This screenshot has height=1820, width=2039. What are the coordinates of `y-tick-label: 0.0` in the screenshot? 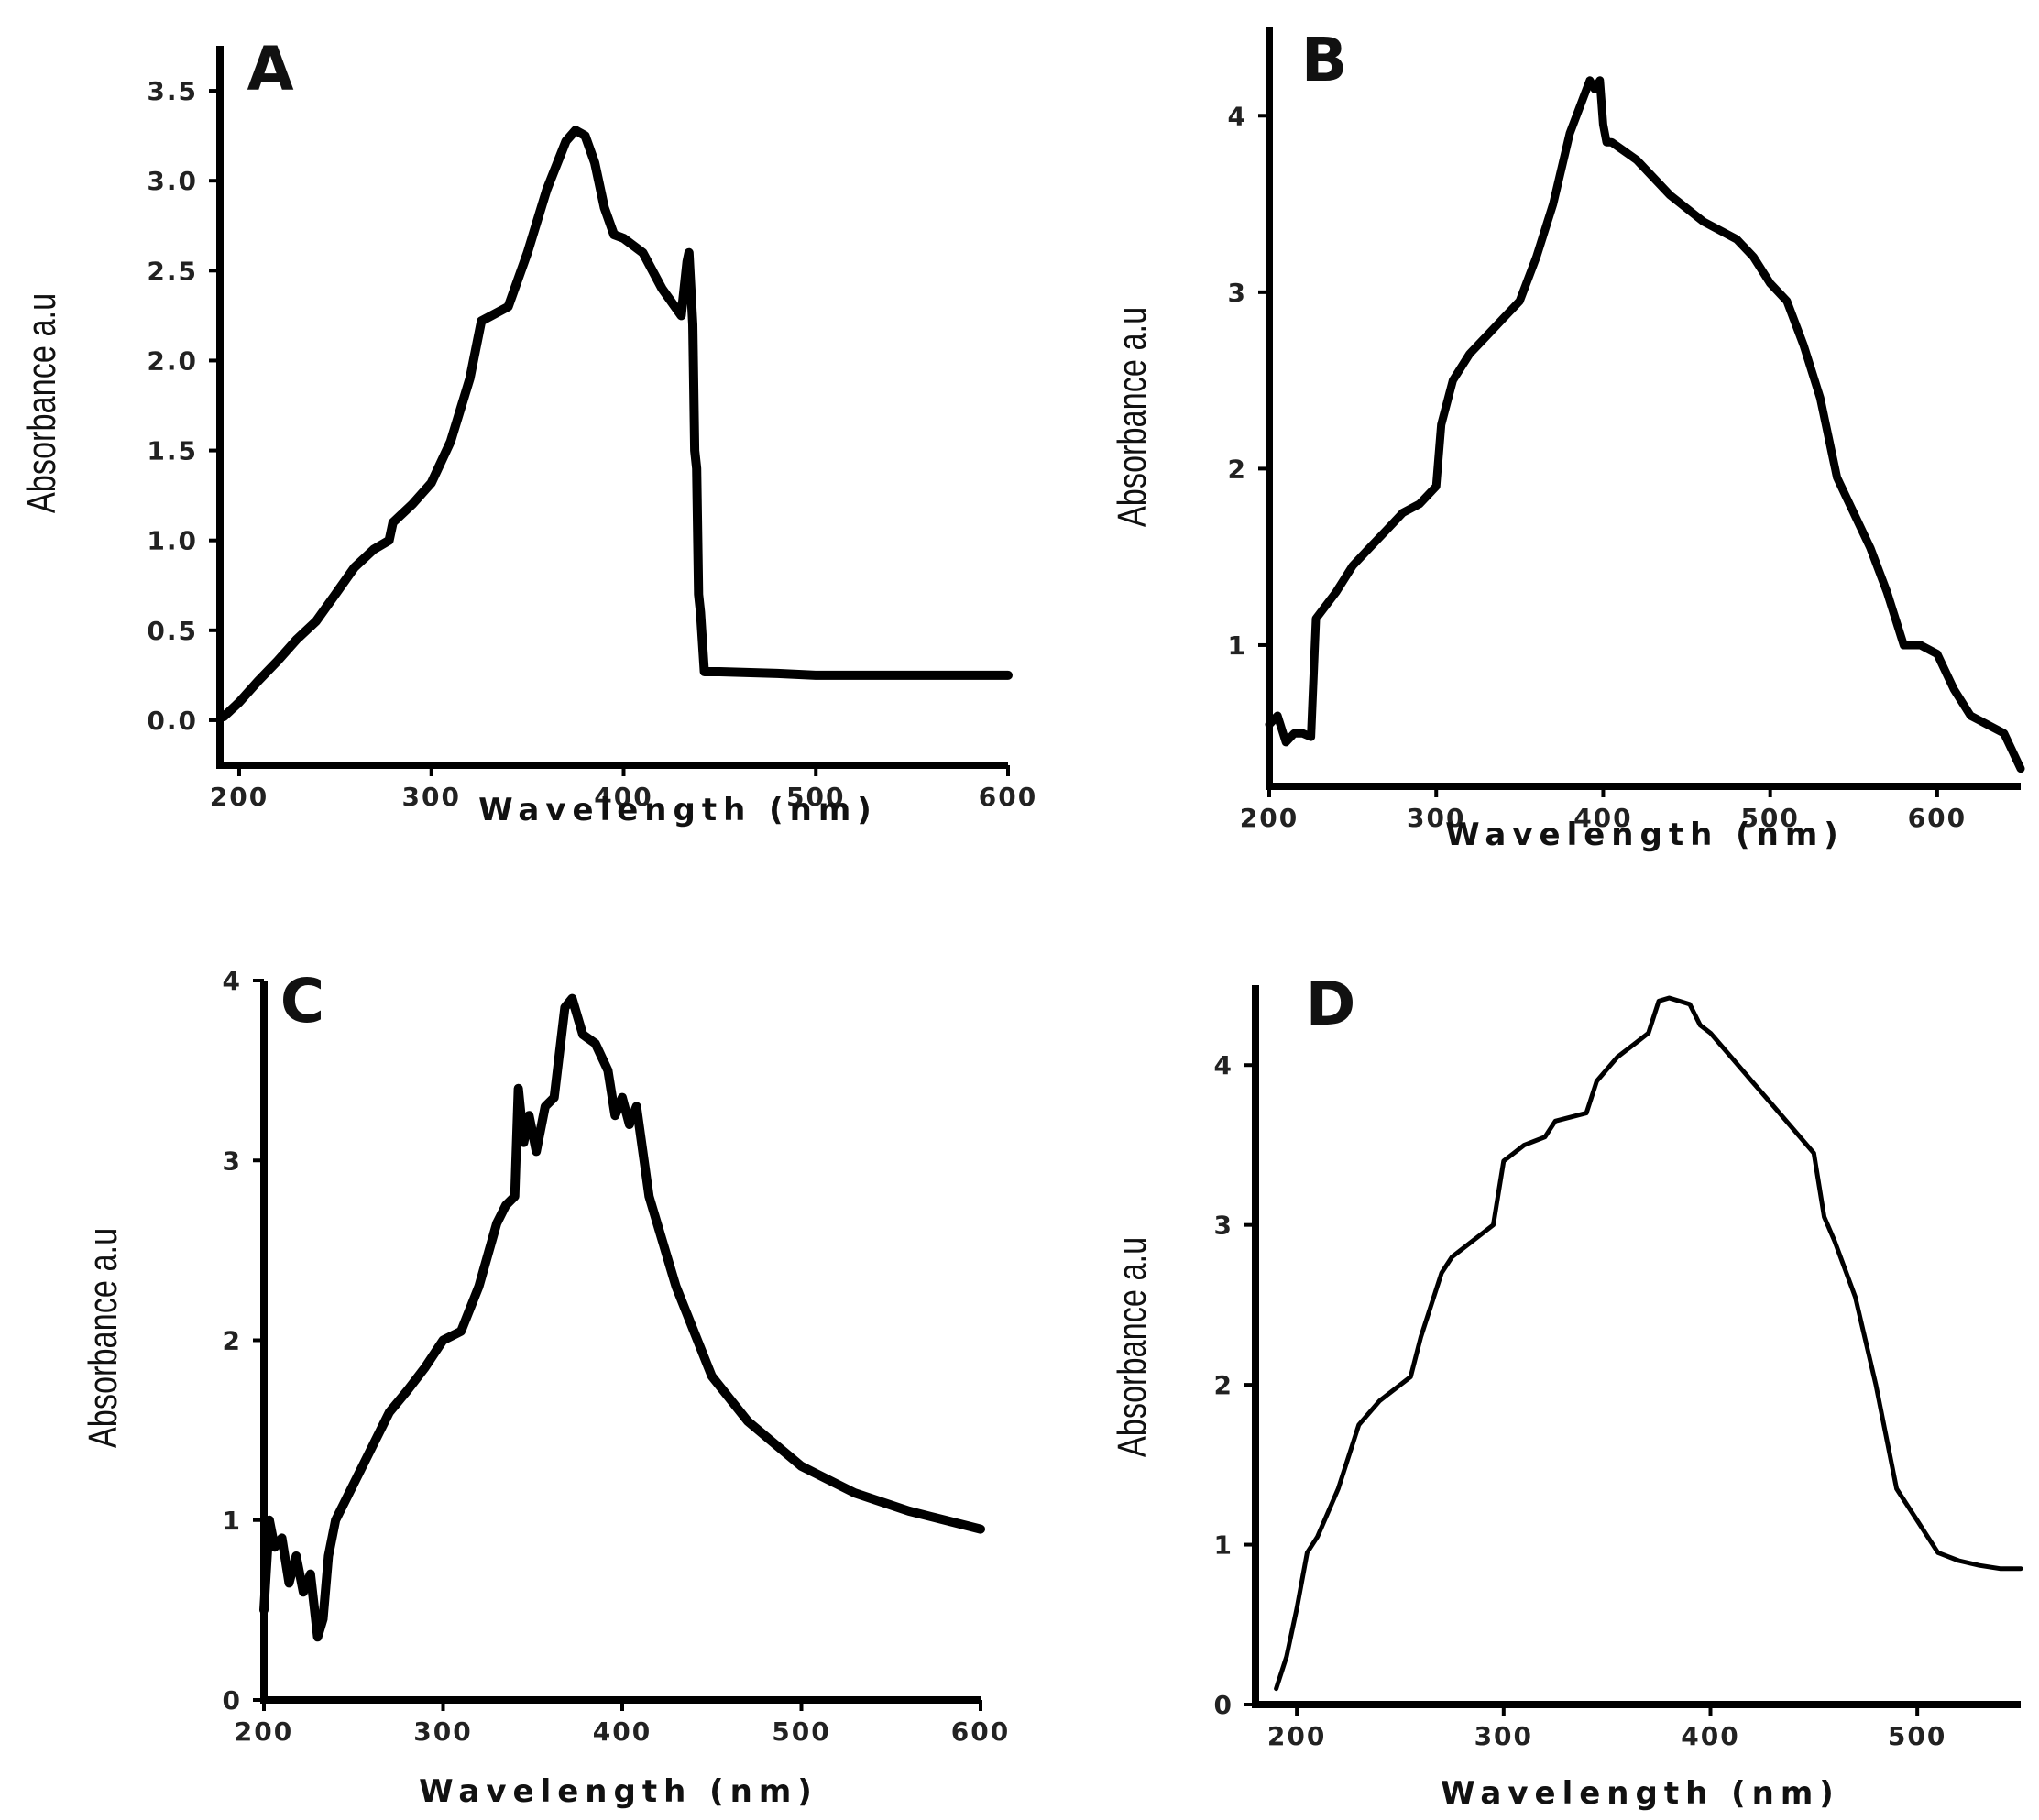 It's located at (172, 721).